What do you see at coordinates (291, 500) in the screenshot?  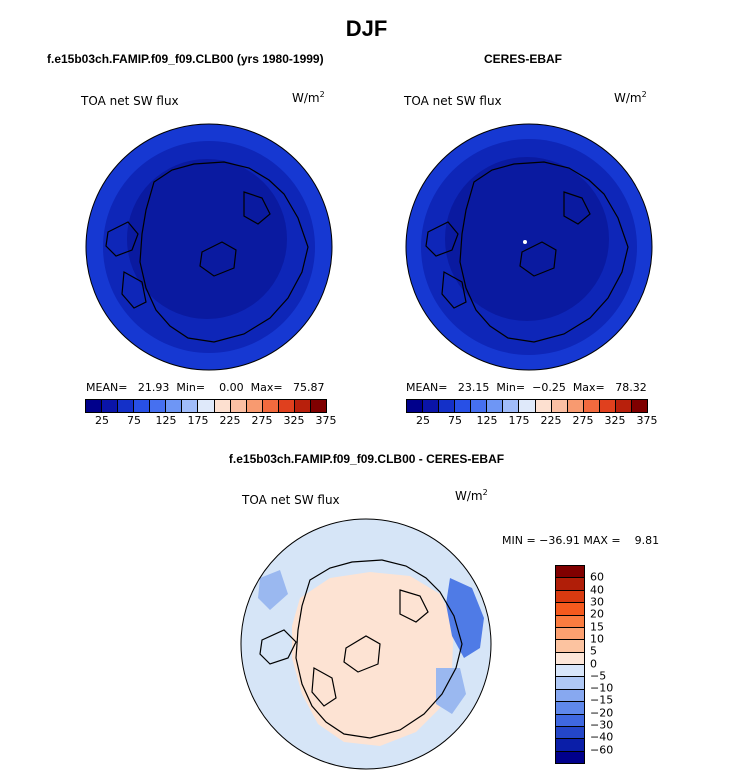 I see `field-label-diff: TOA net SW flux` at bounding box center [291, 500].